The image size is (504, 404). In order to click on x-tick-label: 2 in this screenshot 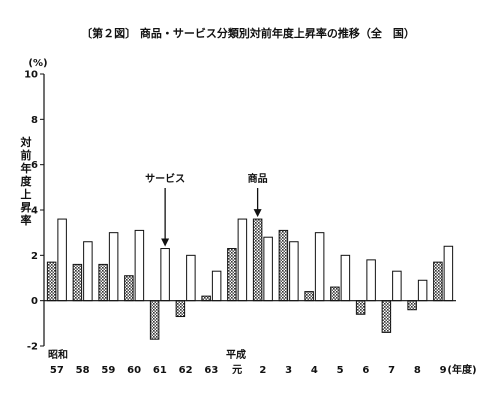, I will do `click(262, 370)`.